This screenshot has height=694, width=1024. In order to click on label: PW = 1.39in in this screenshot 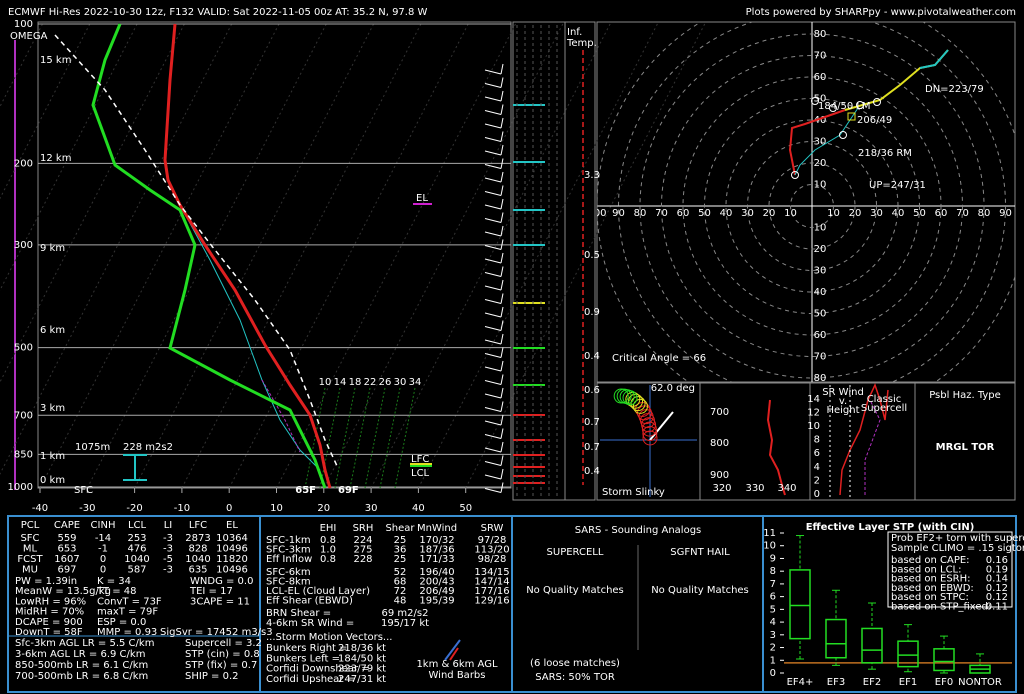, I will do `click(46, 581)`.